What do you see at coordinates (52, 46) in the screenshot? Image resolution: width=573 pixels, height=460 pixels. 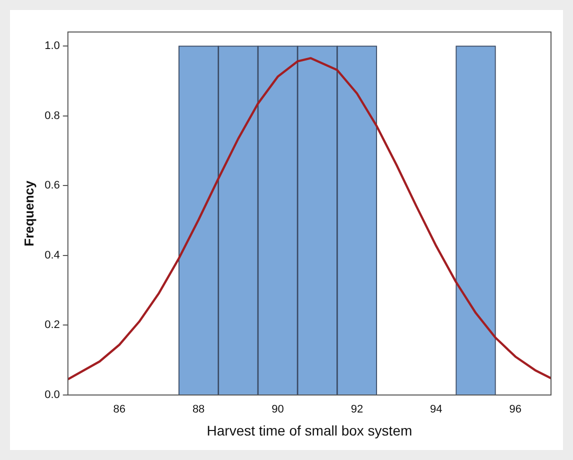 I see `y-tick-label: 1.0` at bounding box center [52, 46].